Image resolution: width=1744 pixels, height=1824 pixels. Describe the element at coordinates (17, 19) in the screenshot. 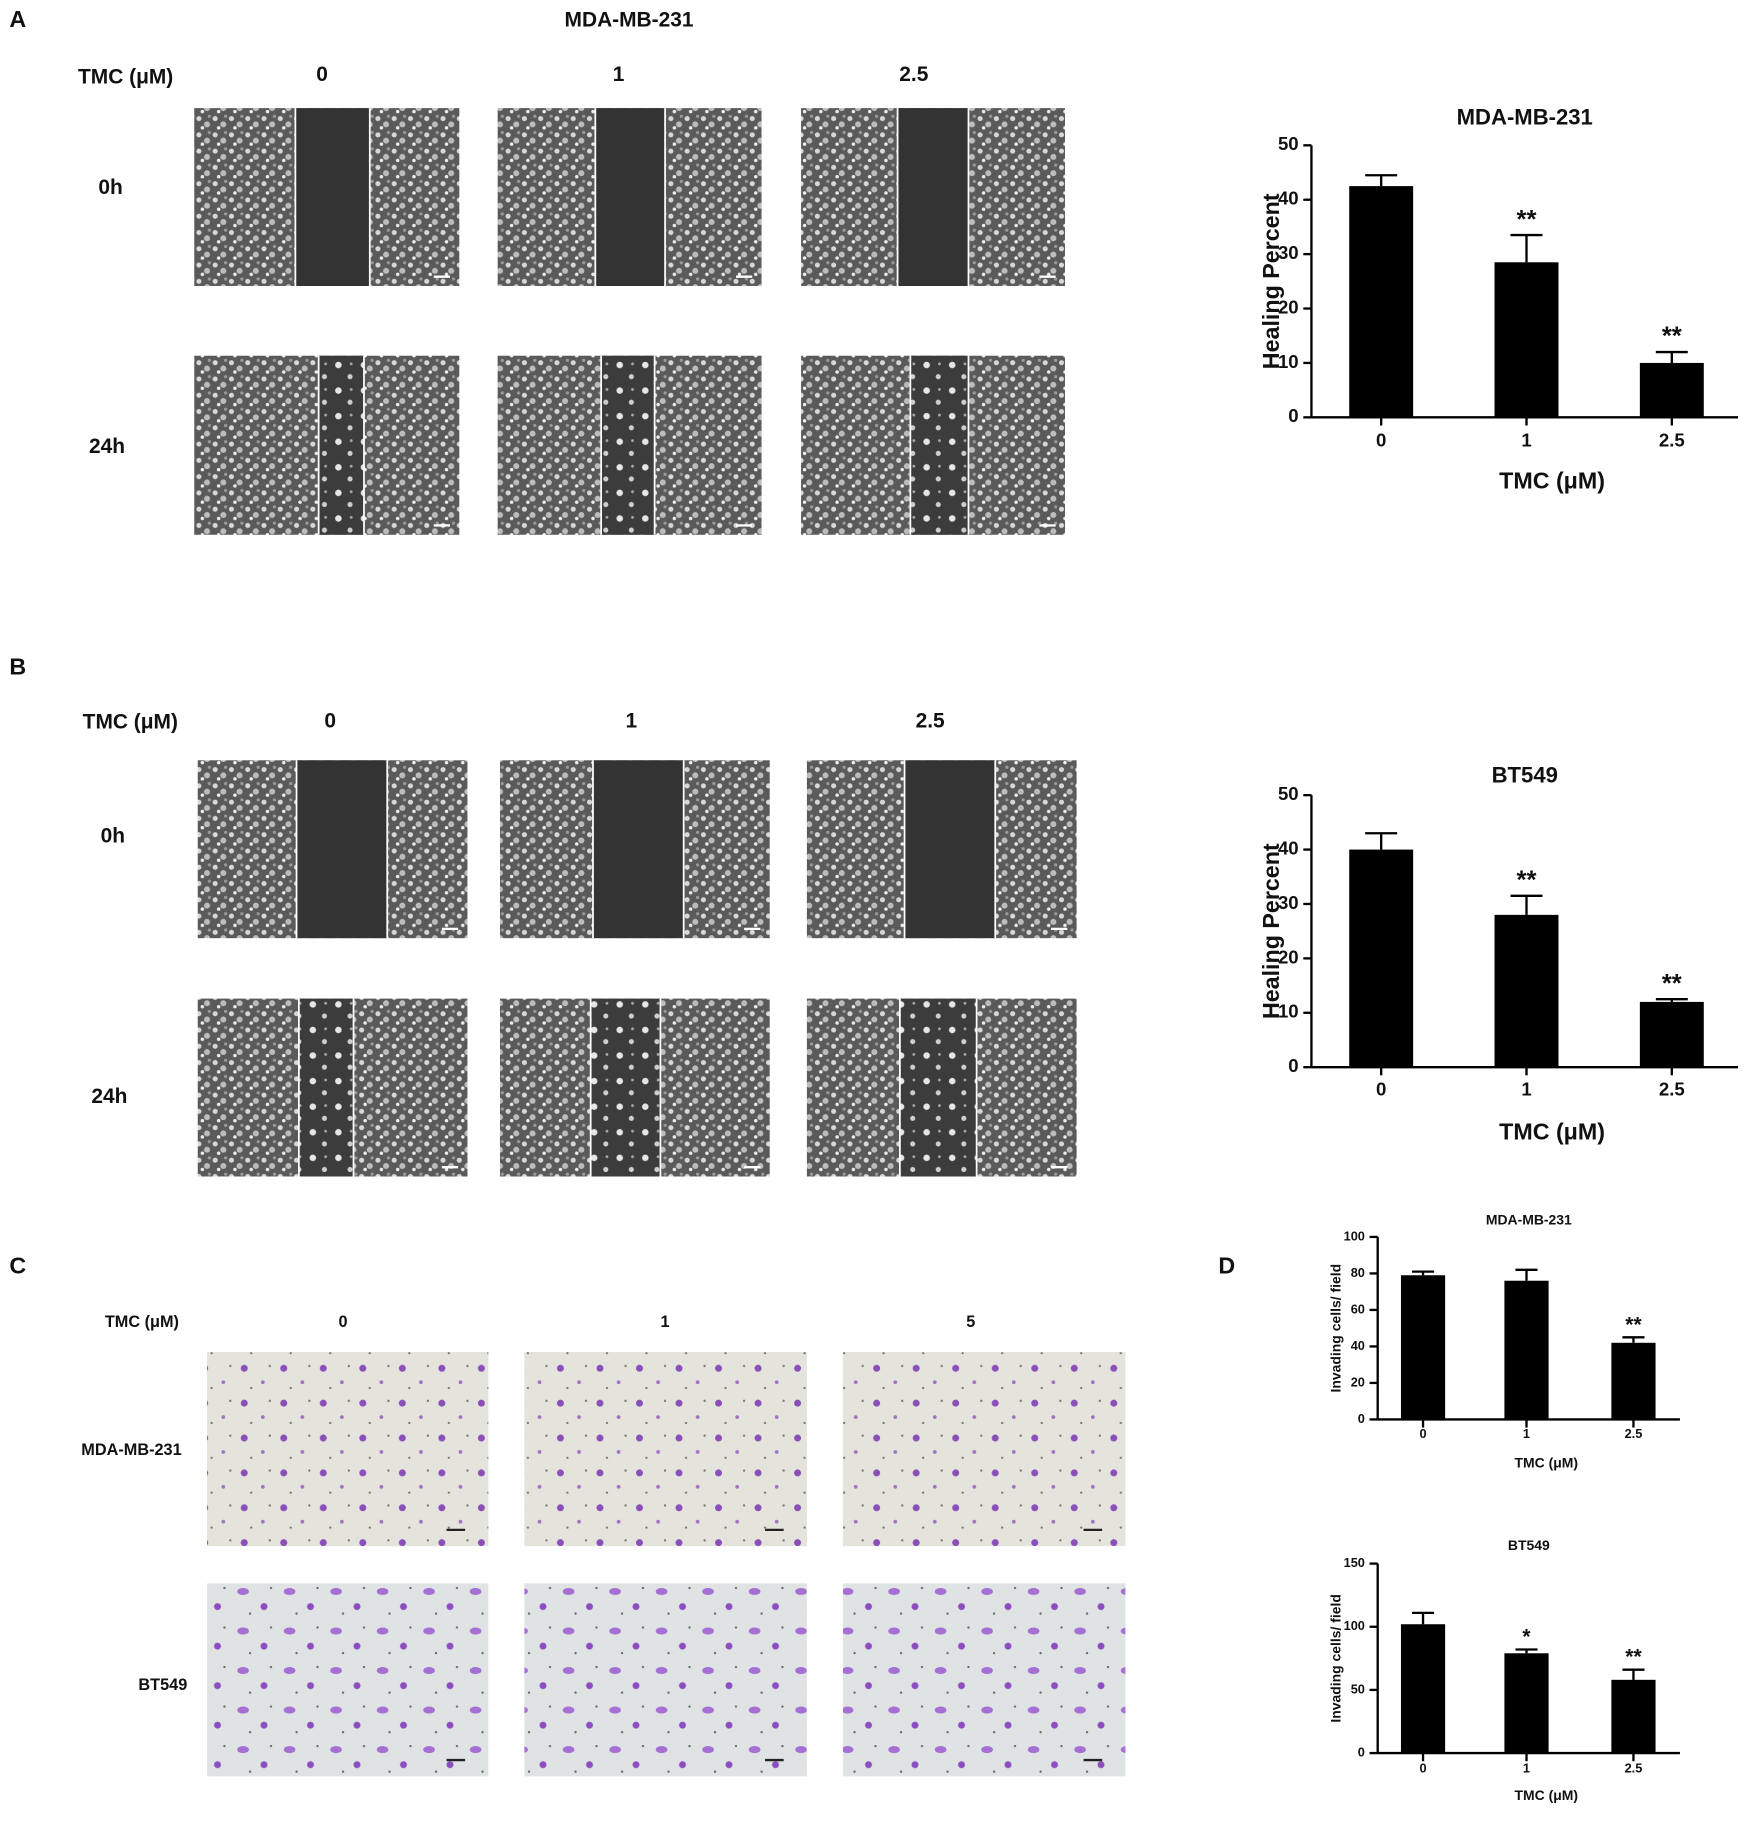

I see `panel-label: A` at that location.